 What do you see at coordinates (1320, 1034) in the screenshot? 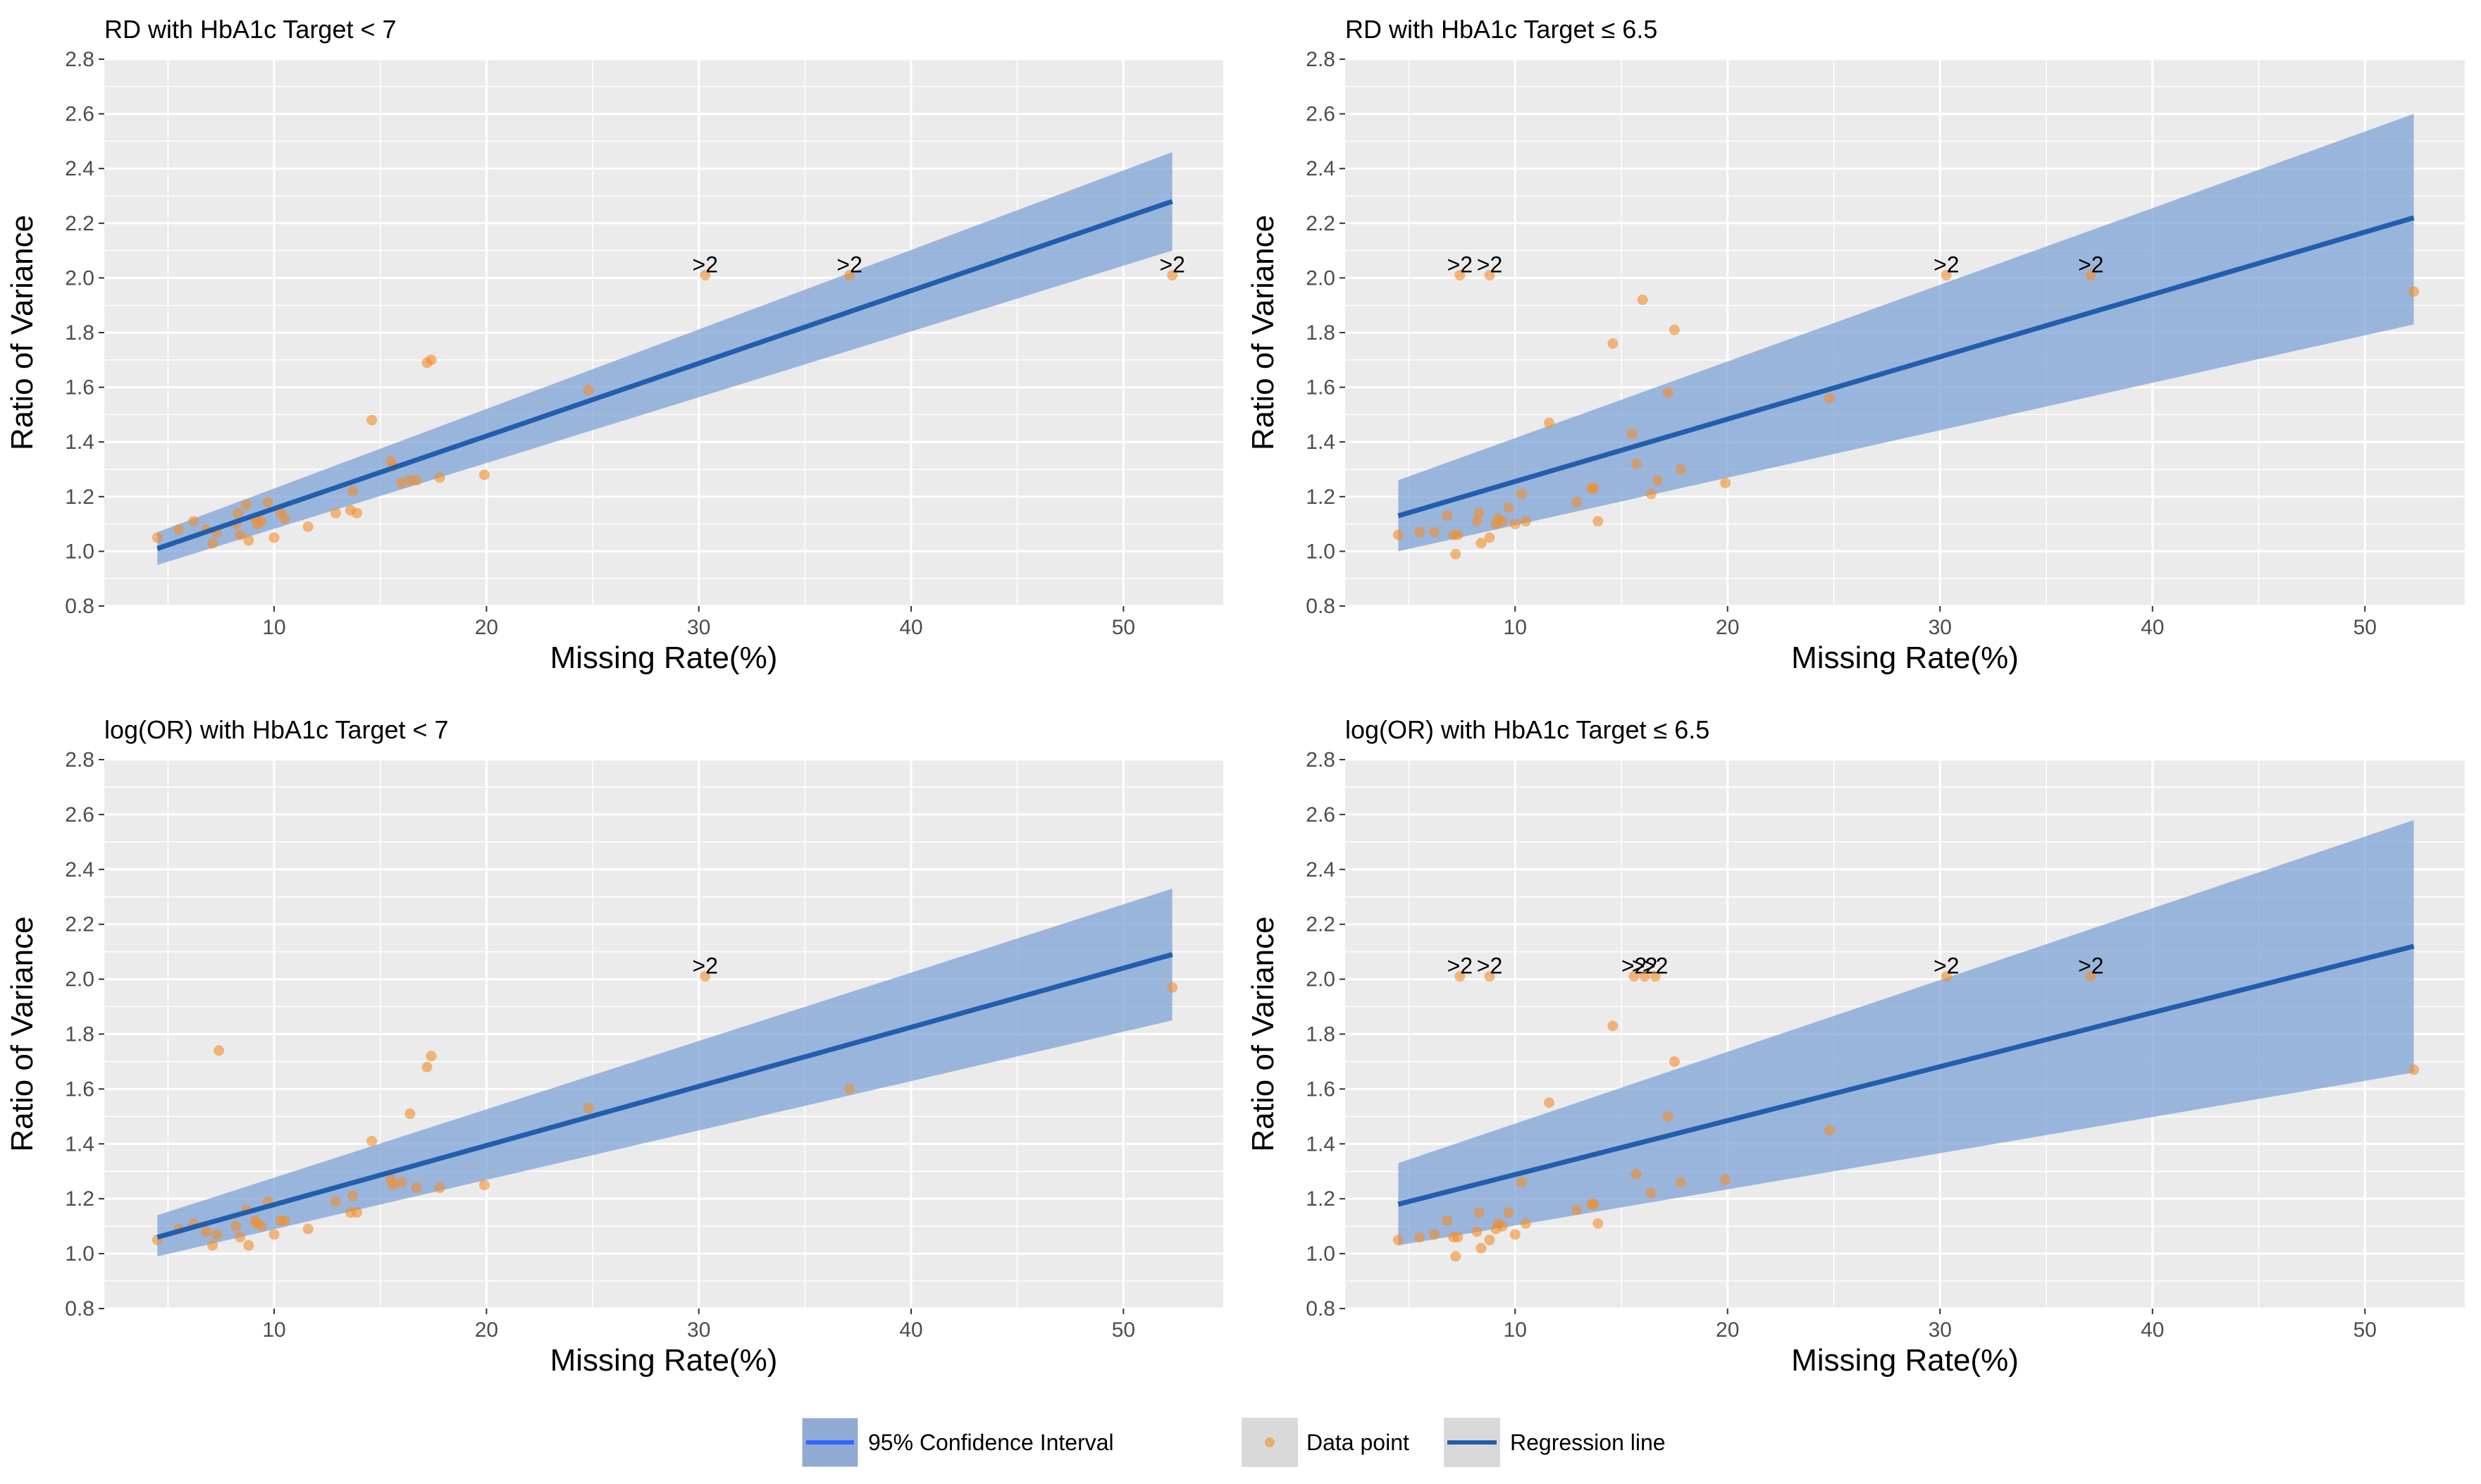
I see `y-tick-label: 1.8` at bounding box center [1320, 1034].